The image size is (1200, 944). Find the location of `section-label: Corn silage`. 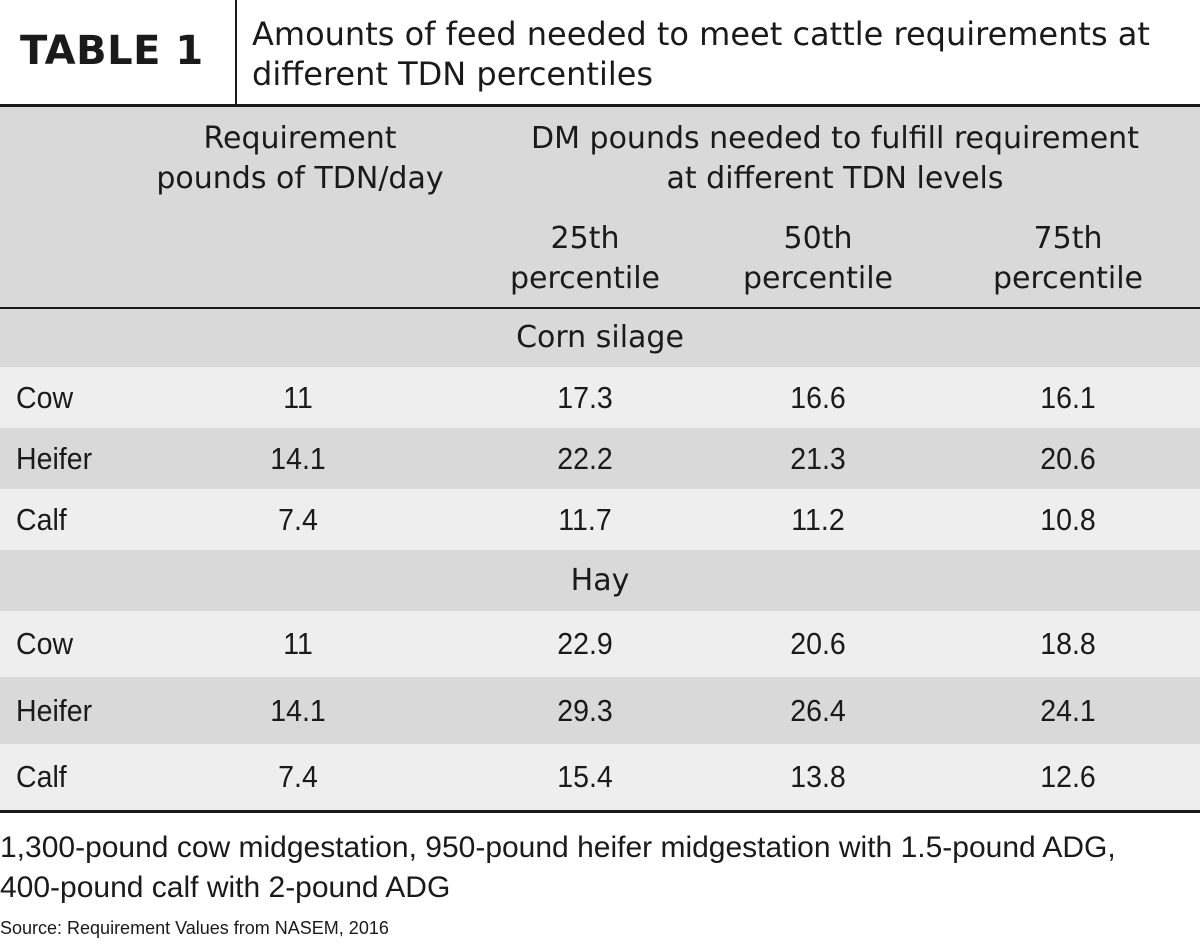

section-label: Corn silage is located at coordinates (600, 337).